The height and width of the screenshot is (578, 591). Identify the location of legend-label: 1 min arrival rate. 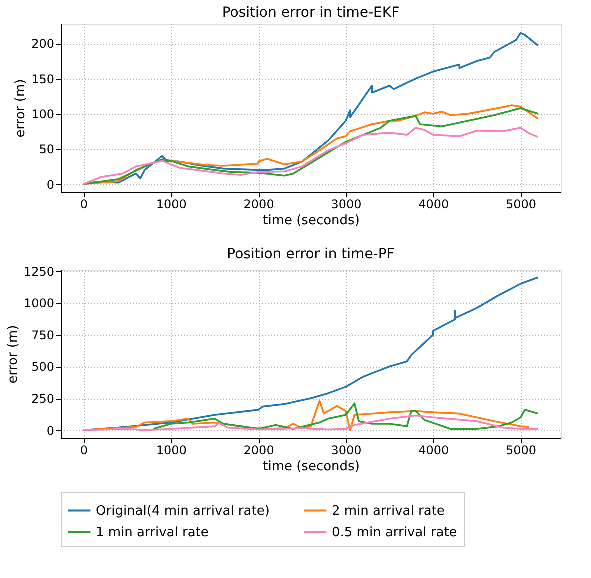
(152, 533).